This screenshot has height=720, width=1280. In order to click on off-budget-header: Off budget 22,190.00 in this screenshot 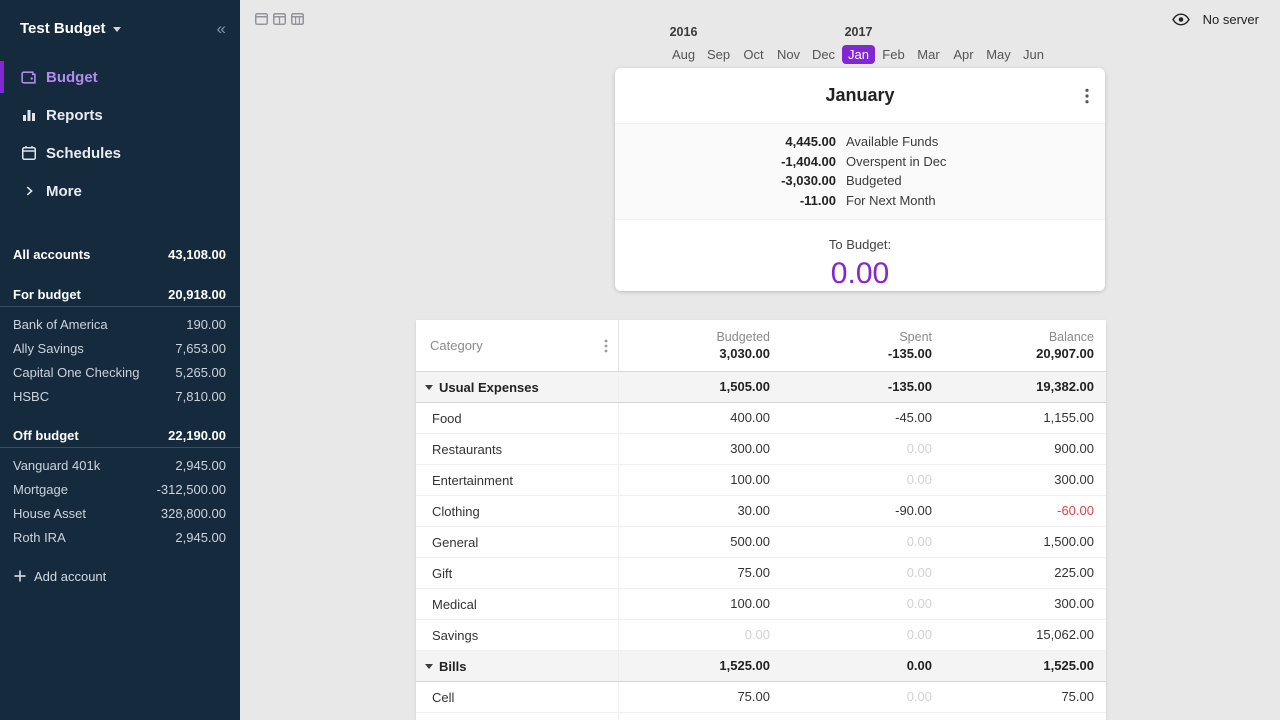, I will do `click(120, 435)`.